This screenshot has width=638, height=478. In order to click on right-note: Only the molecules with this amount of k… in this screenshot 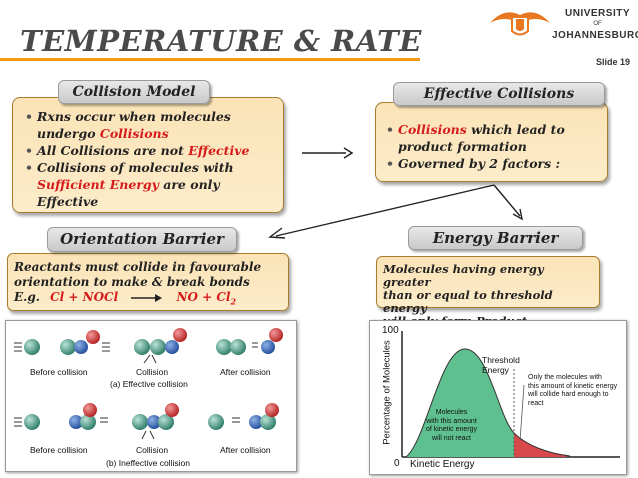, I will do `click(573, 390)`.